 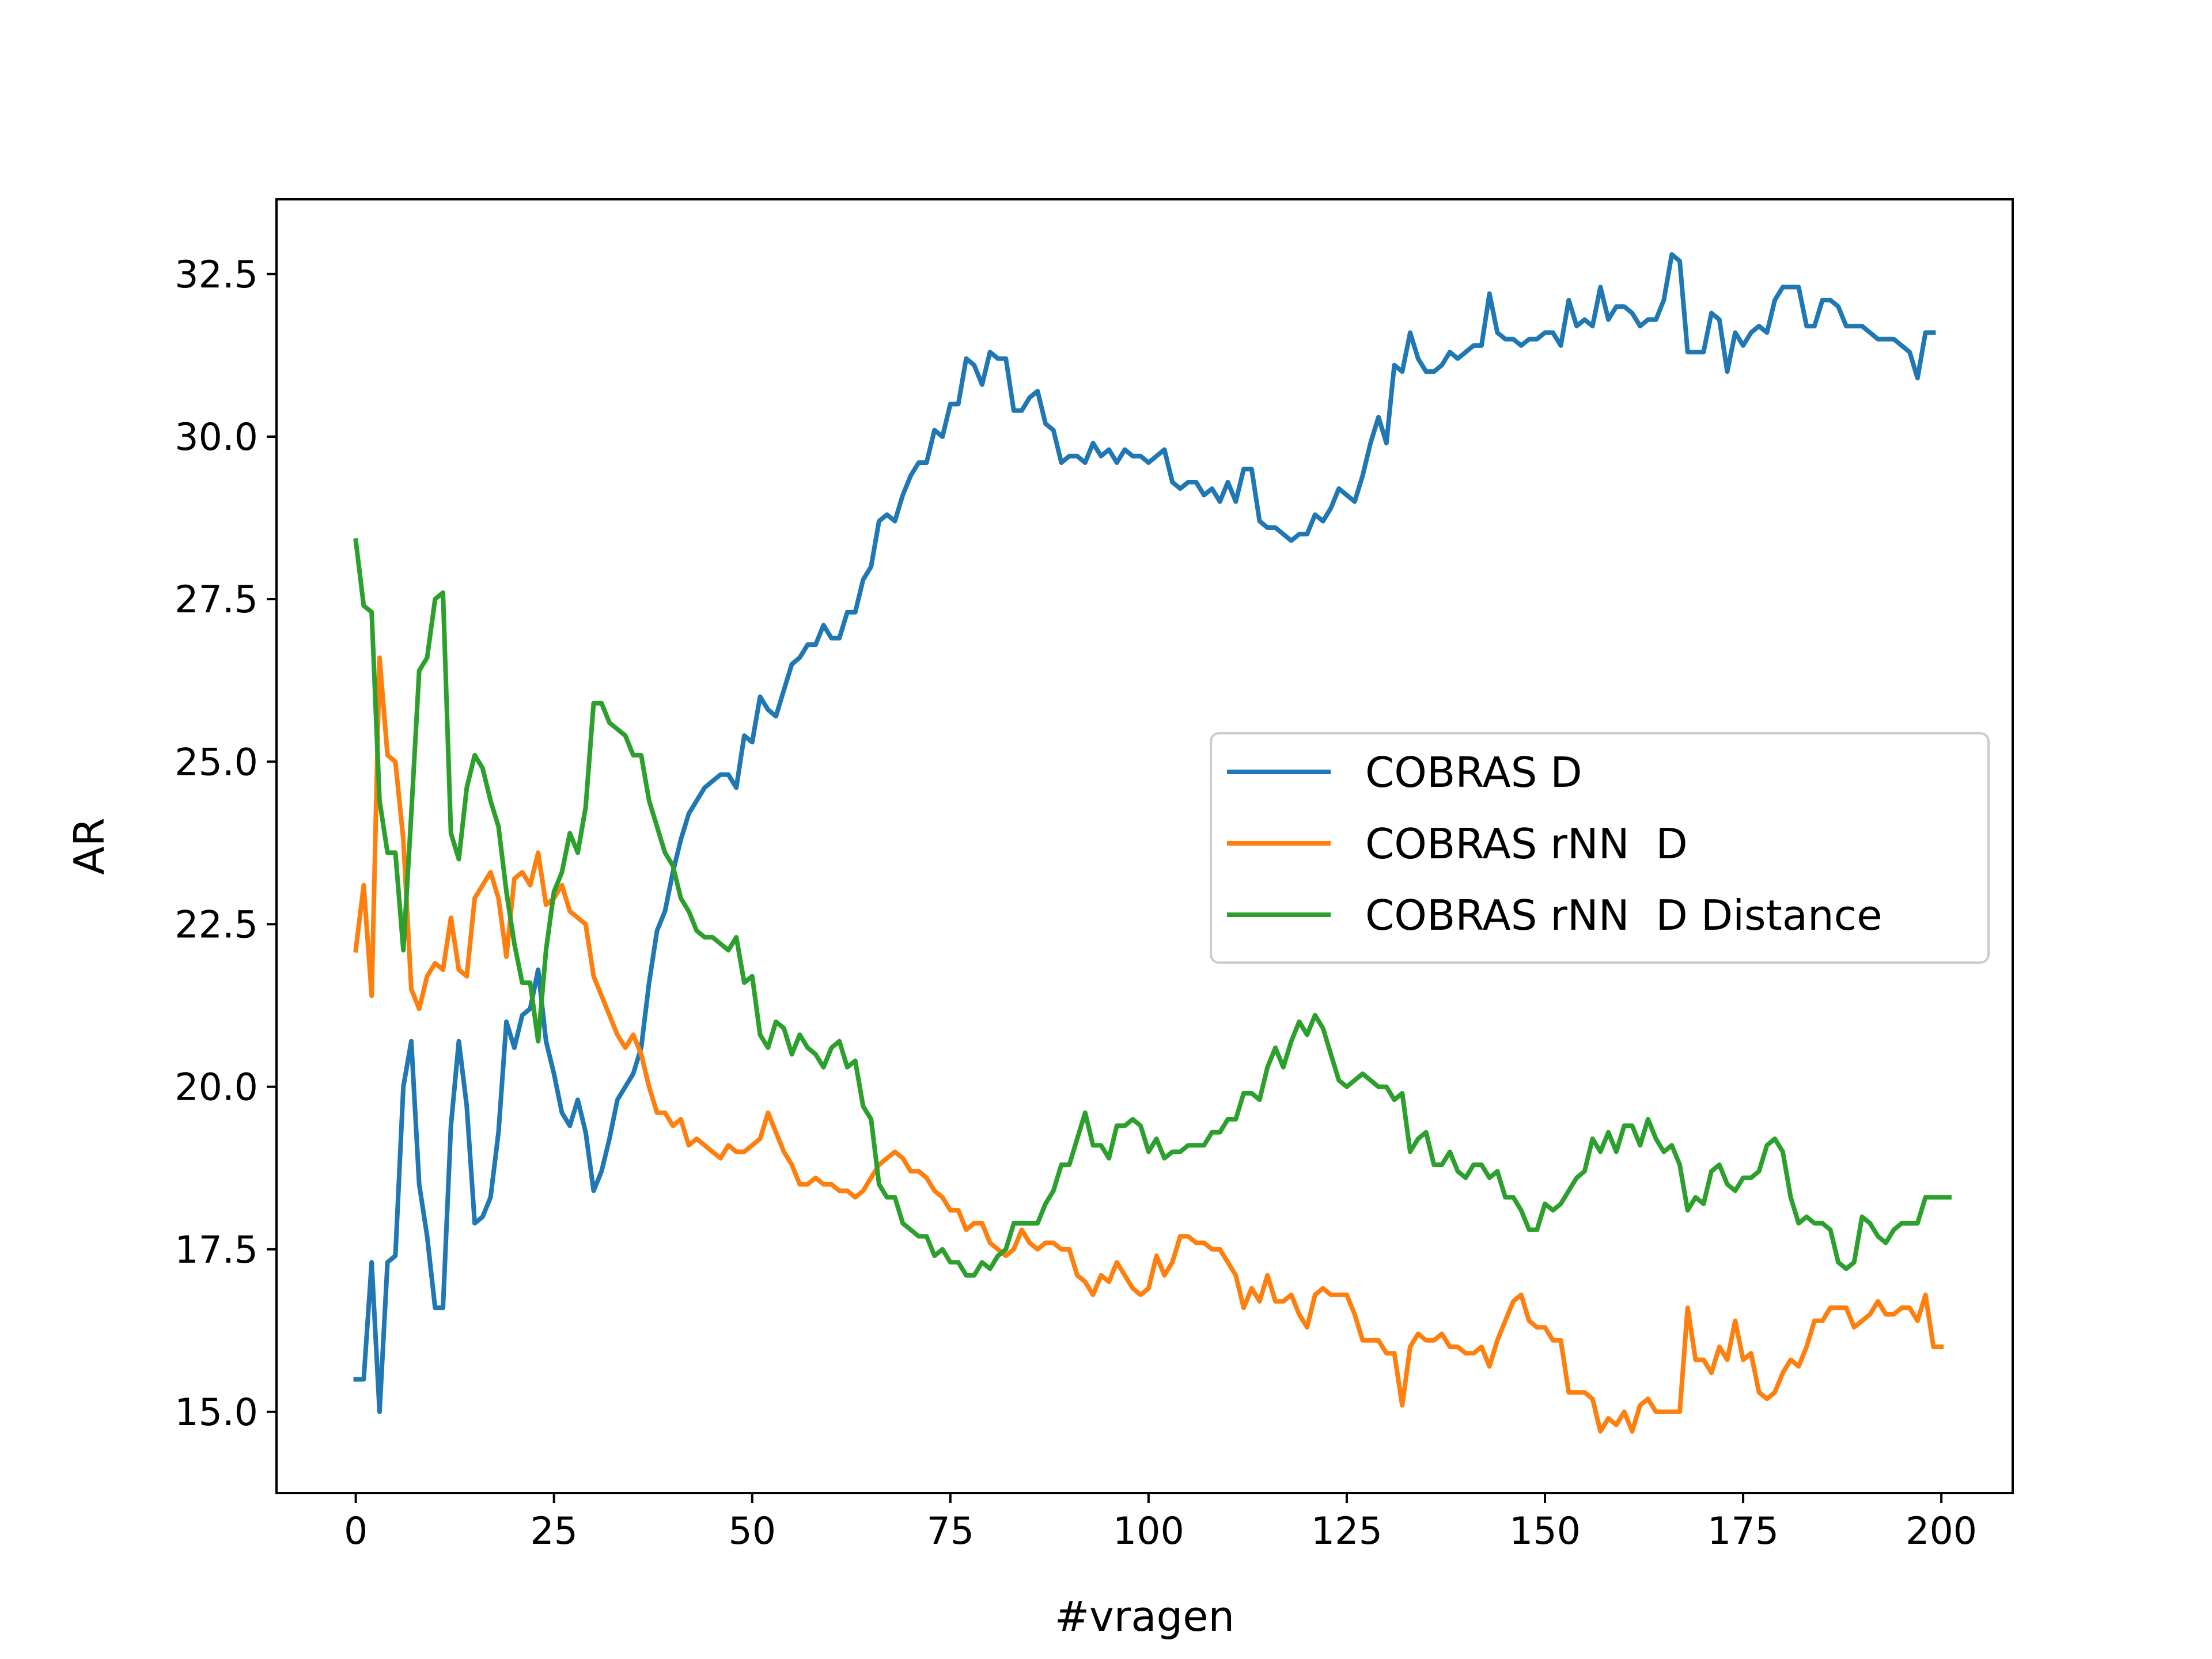 What do you see at coordinates (1526, 844) in the screenshot?
I see `legend-label-1: COBRAS rNN D` at bounding box center [1526, 844].